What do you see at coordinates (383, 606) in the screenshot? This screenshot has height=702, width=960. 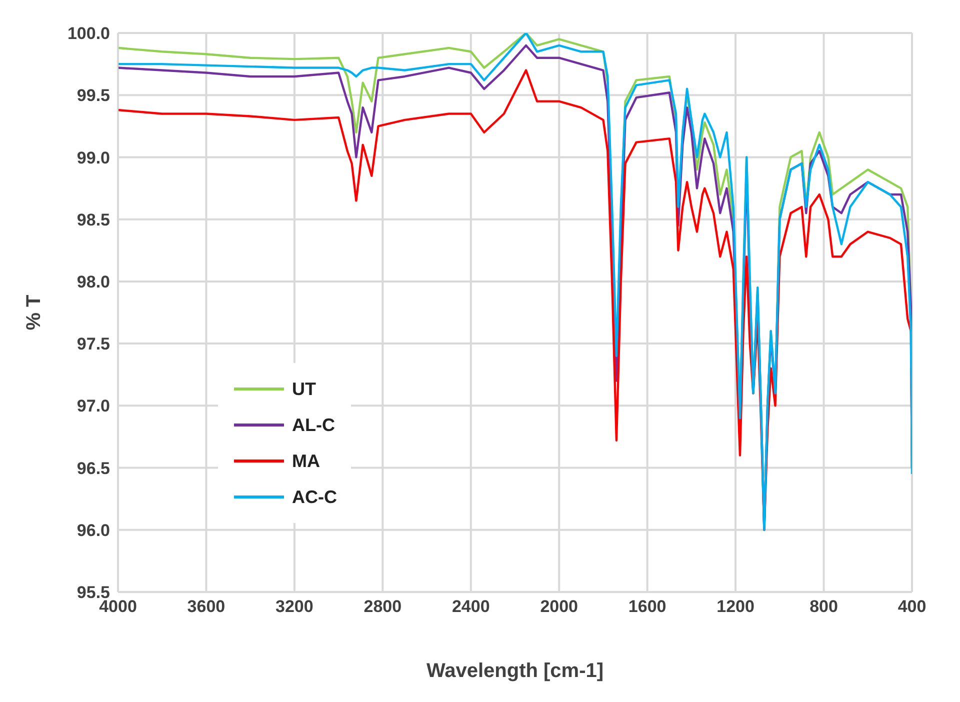 I see `x-tick-label: 2800` at bounding box center [383, 606].